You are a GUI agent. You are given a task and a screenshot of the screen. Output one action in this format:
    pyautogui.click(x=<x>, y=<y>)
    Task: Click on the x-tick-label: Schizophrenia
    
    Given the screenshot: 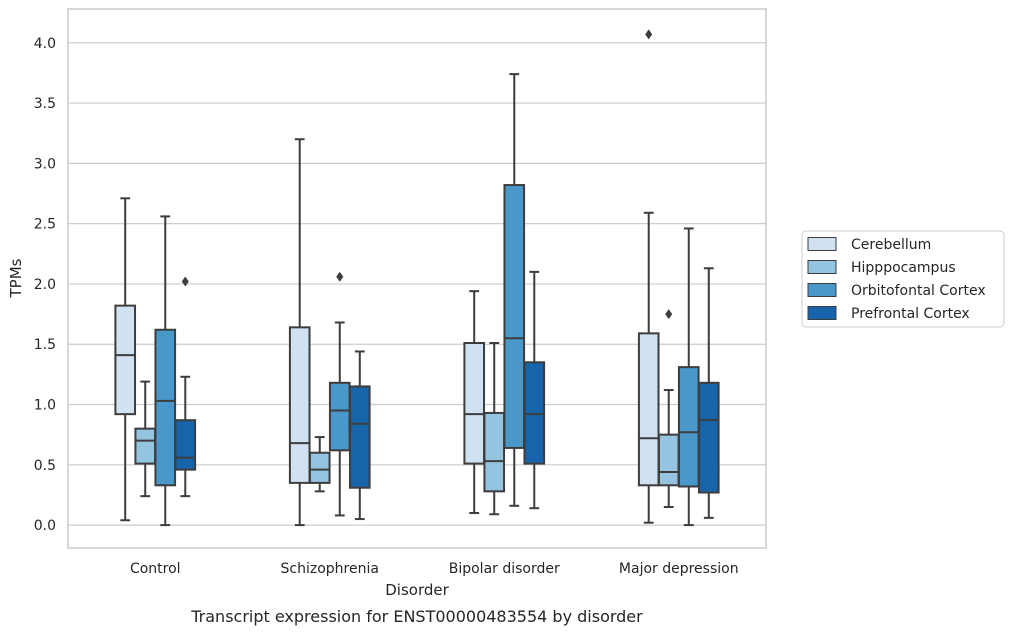 What is the action you would take?
    pyautogui.click(x=330, y=569)
    